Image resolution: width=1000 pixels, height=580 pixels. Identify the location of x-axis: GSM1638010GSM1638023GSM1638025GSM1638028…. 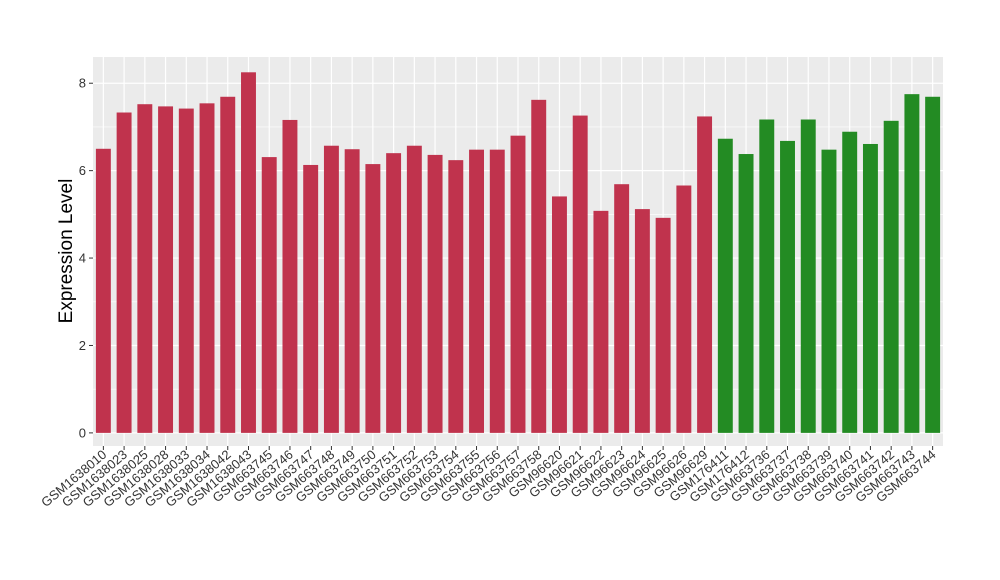
(488, 478).